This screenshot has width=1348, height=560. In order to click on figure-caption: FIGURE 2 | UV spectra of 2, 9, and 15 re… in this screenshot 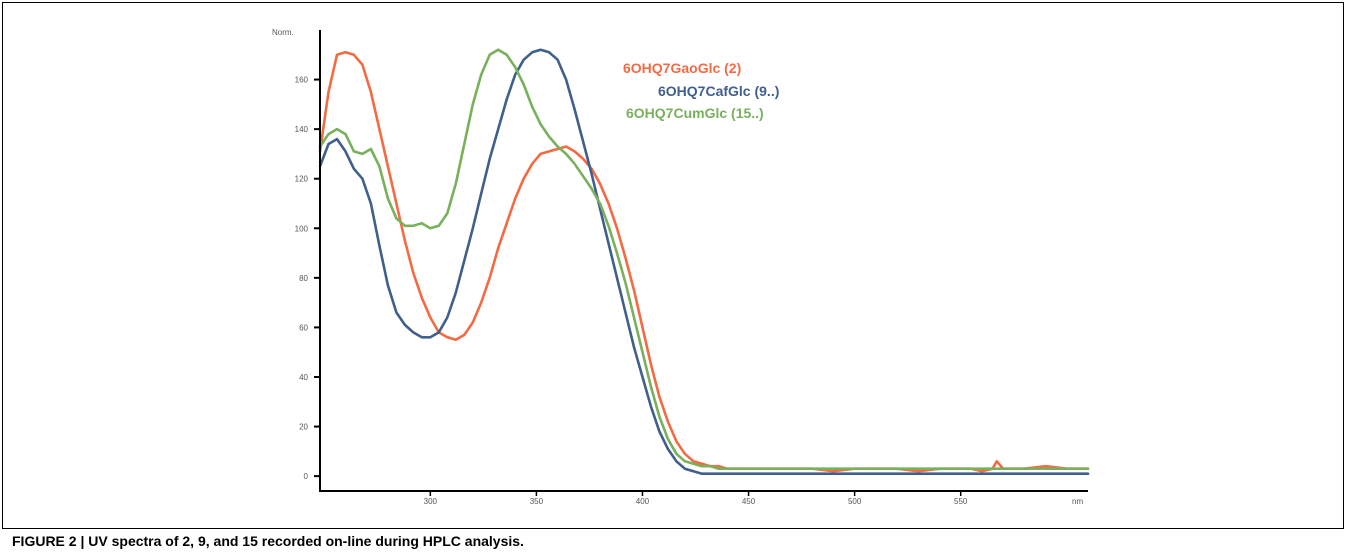, I will do `click(268, 541)`.